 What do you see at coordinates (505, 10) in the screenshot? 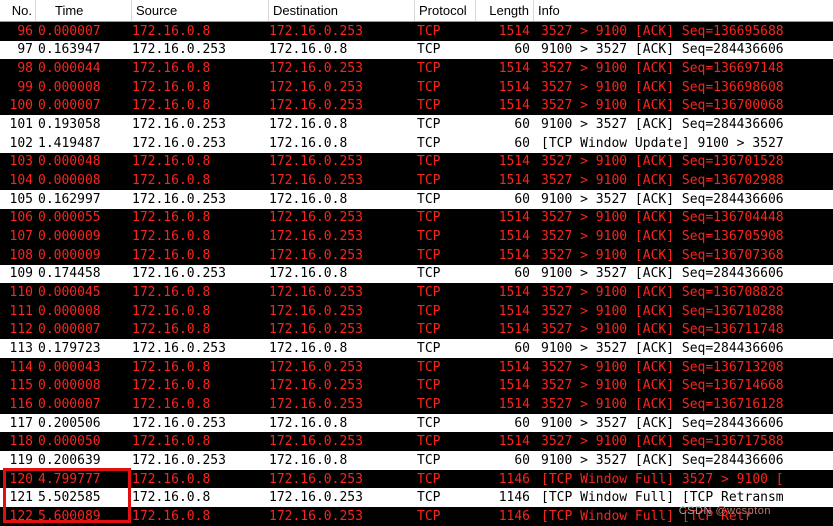
I see `column-header-length: Length` at bounding box center [505, 10].